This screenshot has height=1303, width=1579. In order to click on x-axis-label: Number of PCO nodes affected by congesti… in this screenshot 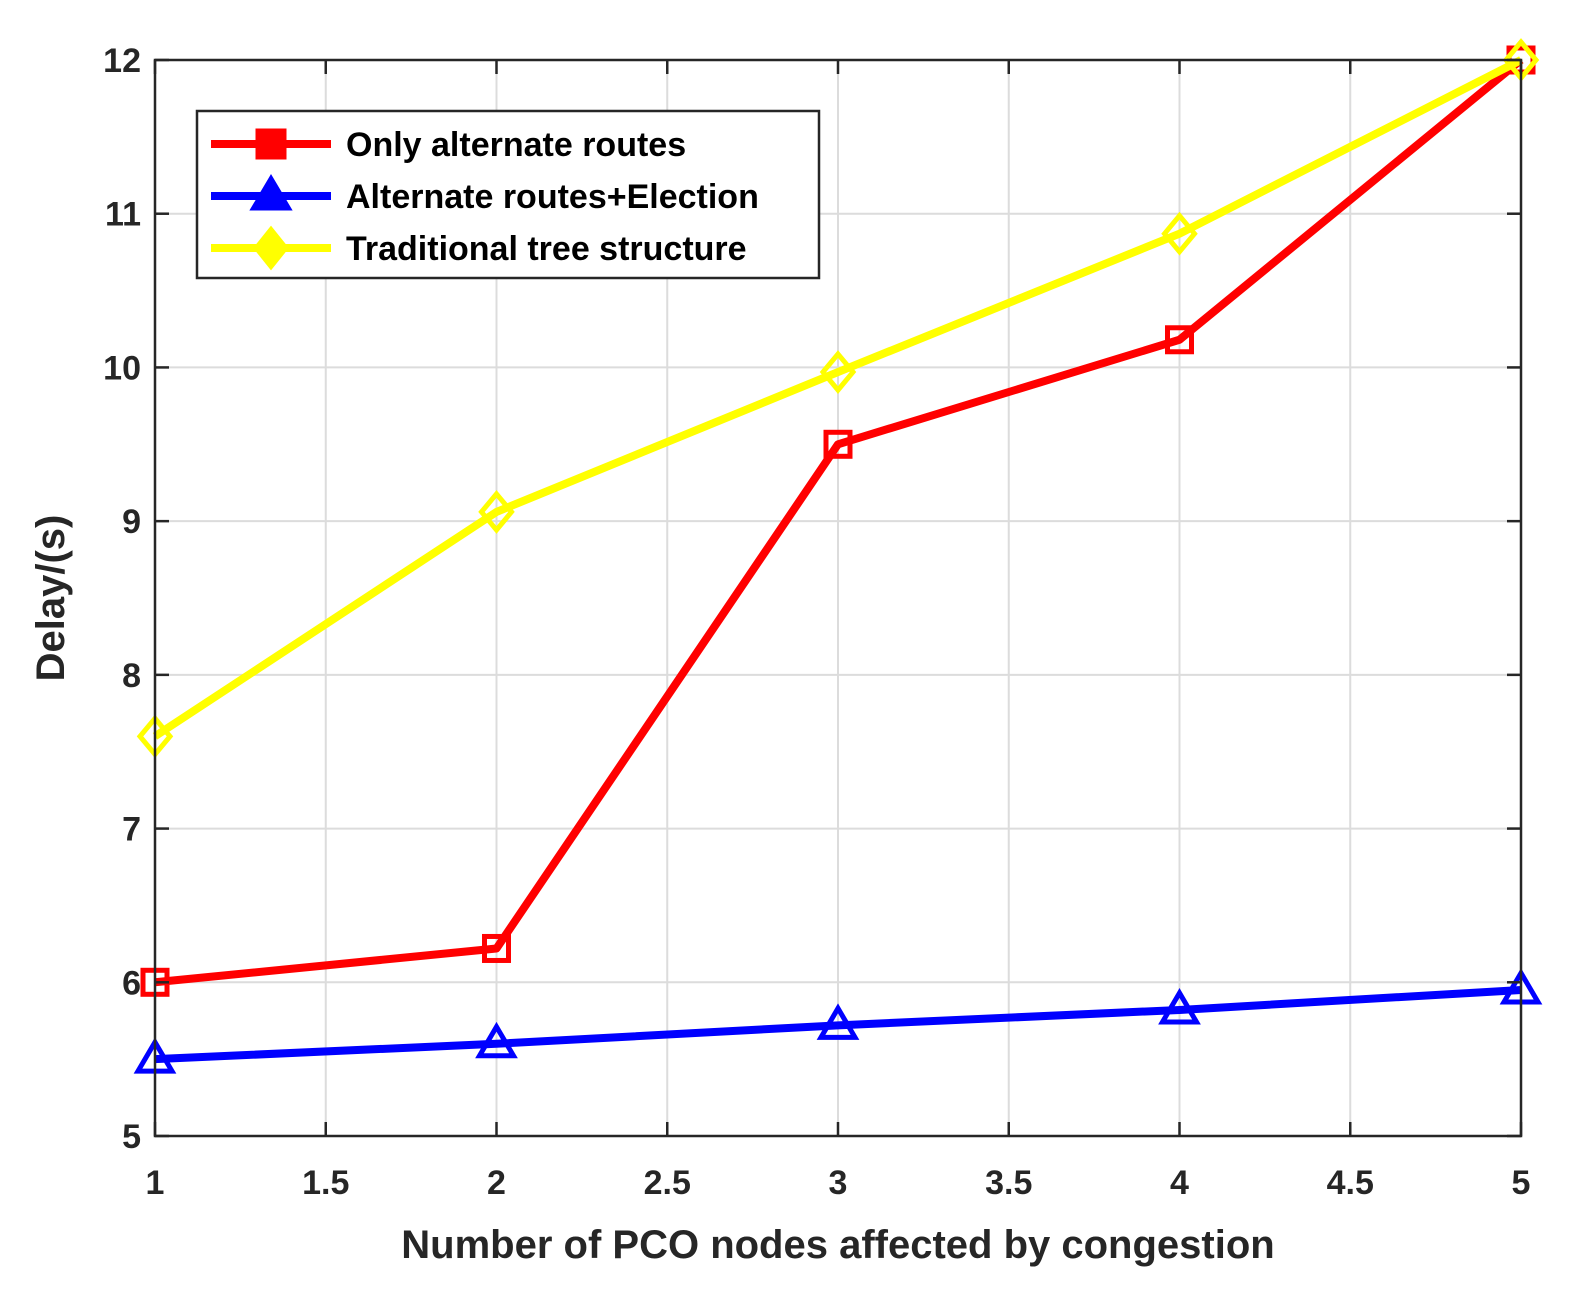, I will do `click(837, 1245)`.